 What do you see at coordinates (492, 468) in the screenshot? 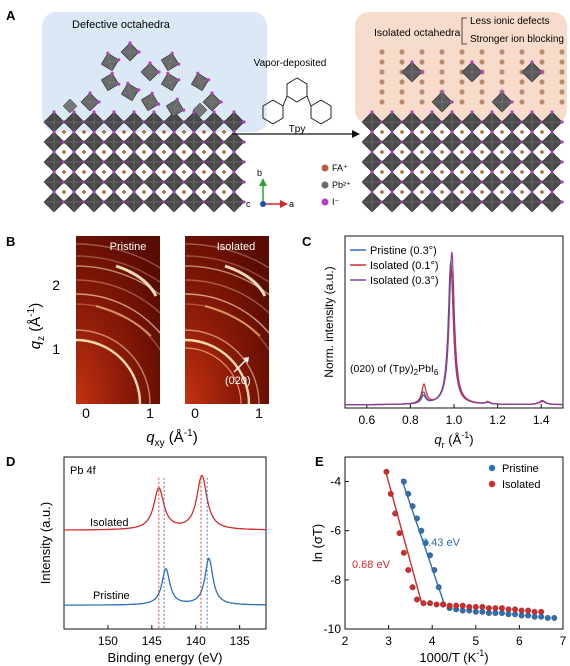
I see `chart-e-legend-marker` at bounding box center [492, 468].